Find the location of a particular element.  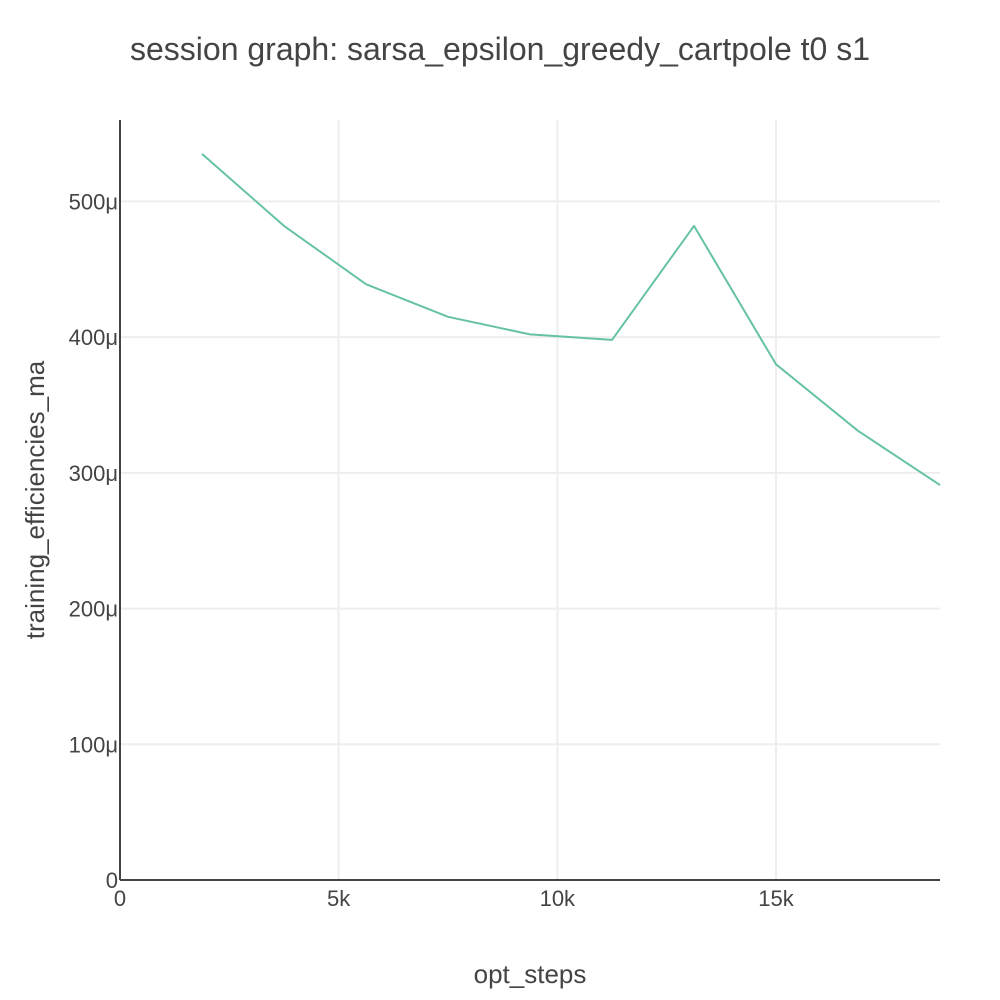

x-tick-label: 10k is located at coordinates (558, 898).